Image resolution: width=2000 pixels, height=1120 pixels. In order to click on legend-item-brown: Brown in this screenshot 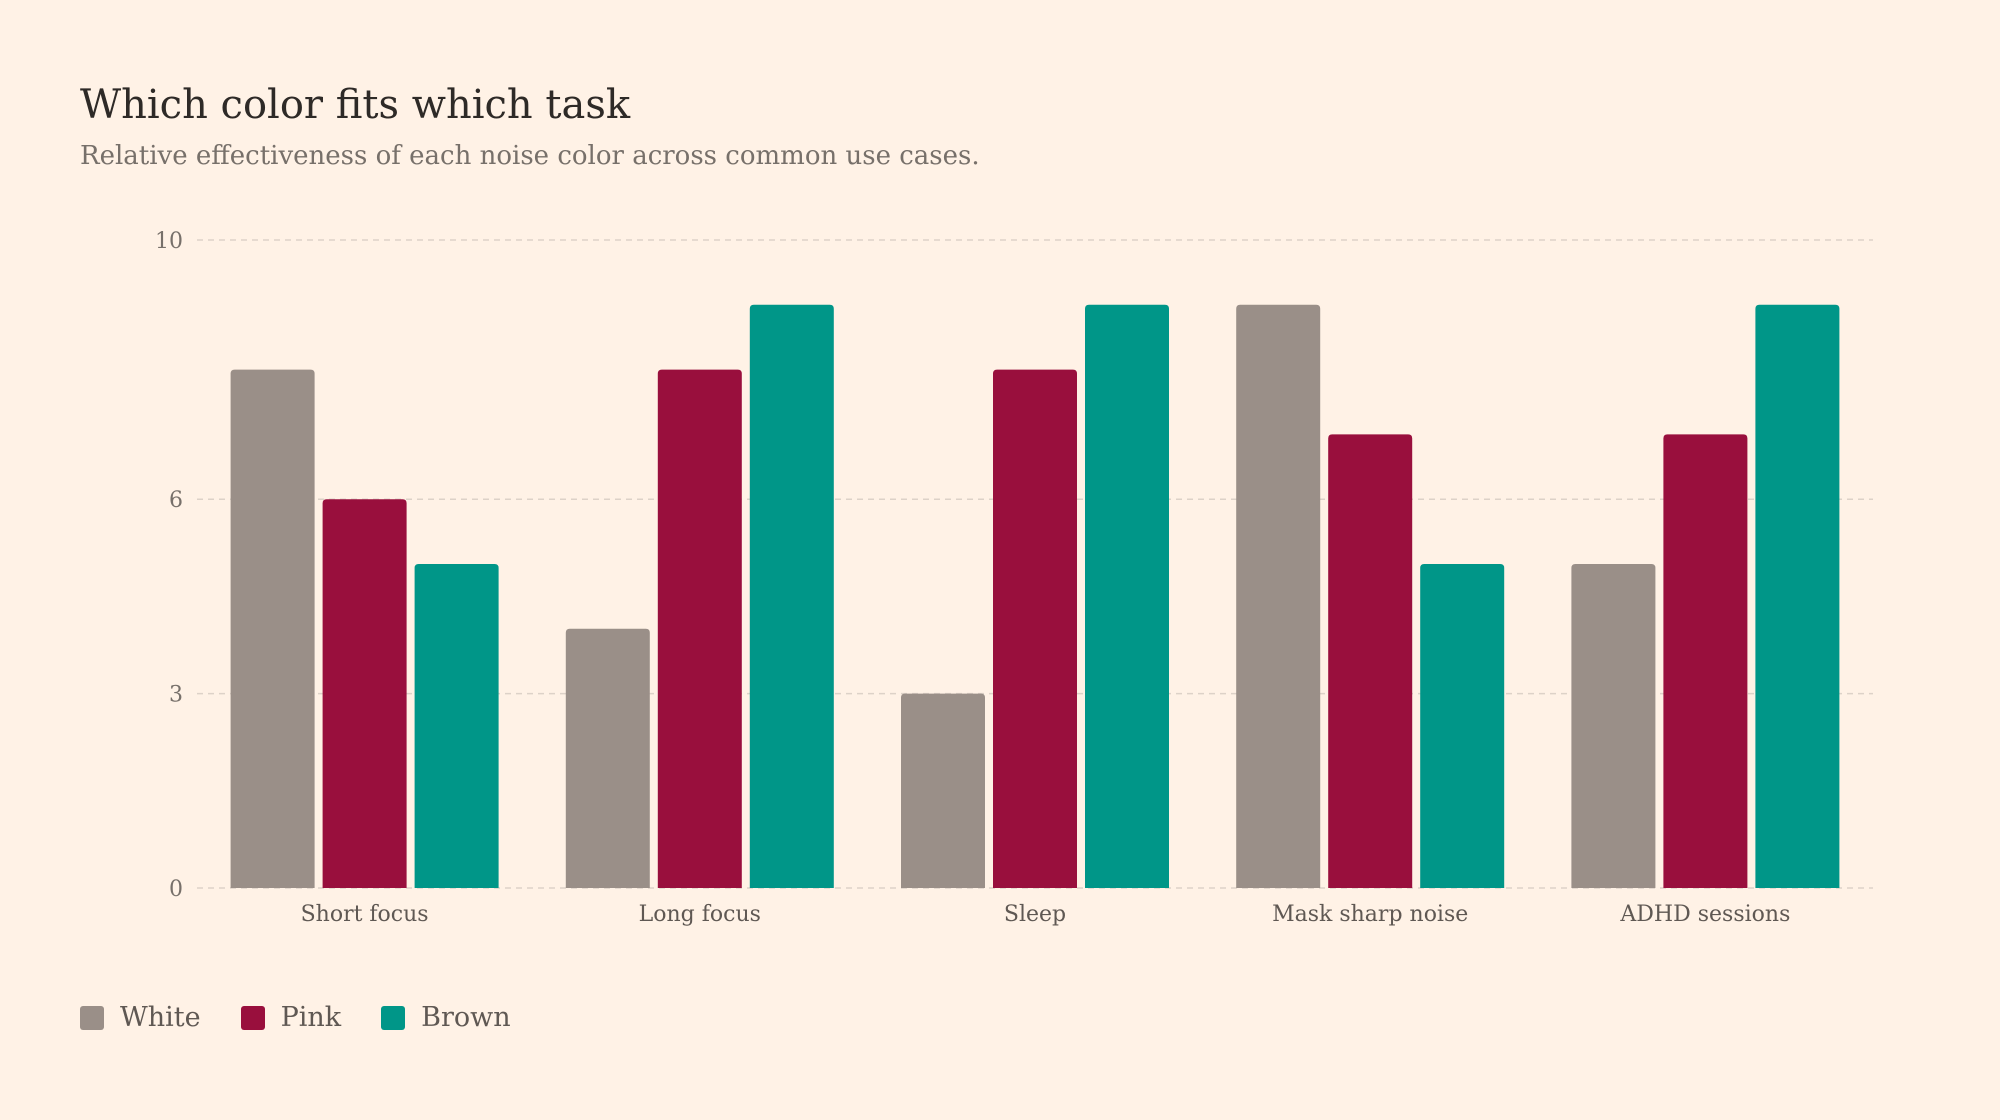, I will do `click(446, 1017)`.